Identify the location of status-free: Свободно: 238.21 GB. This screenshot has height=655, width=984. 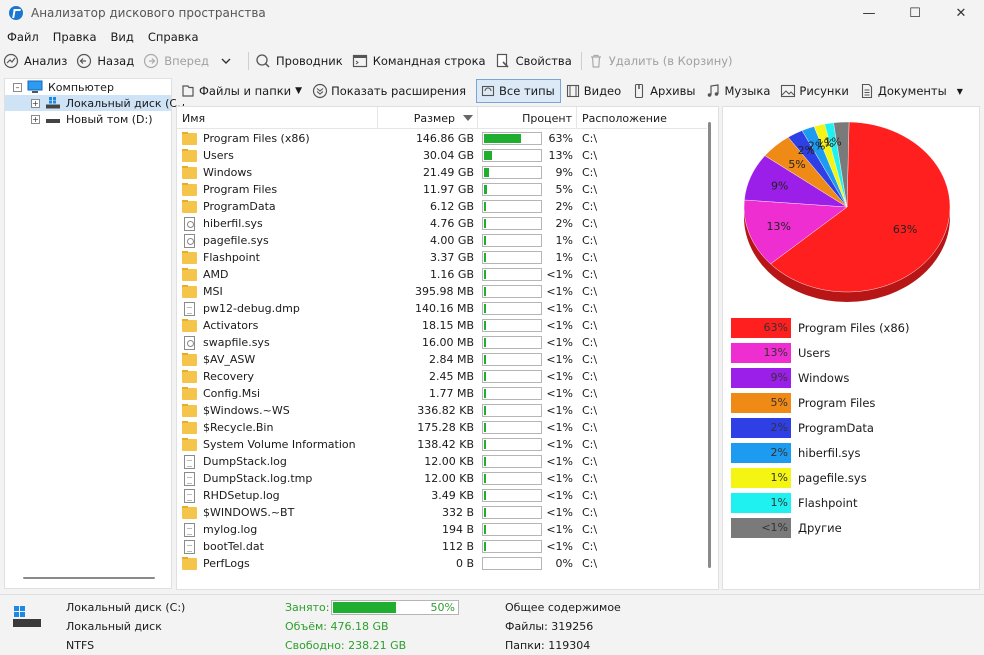
(346, 645).